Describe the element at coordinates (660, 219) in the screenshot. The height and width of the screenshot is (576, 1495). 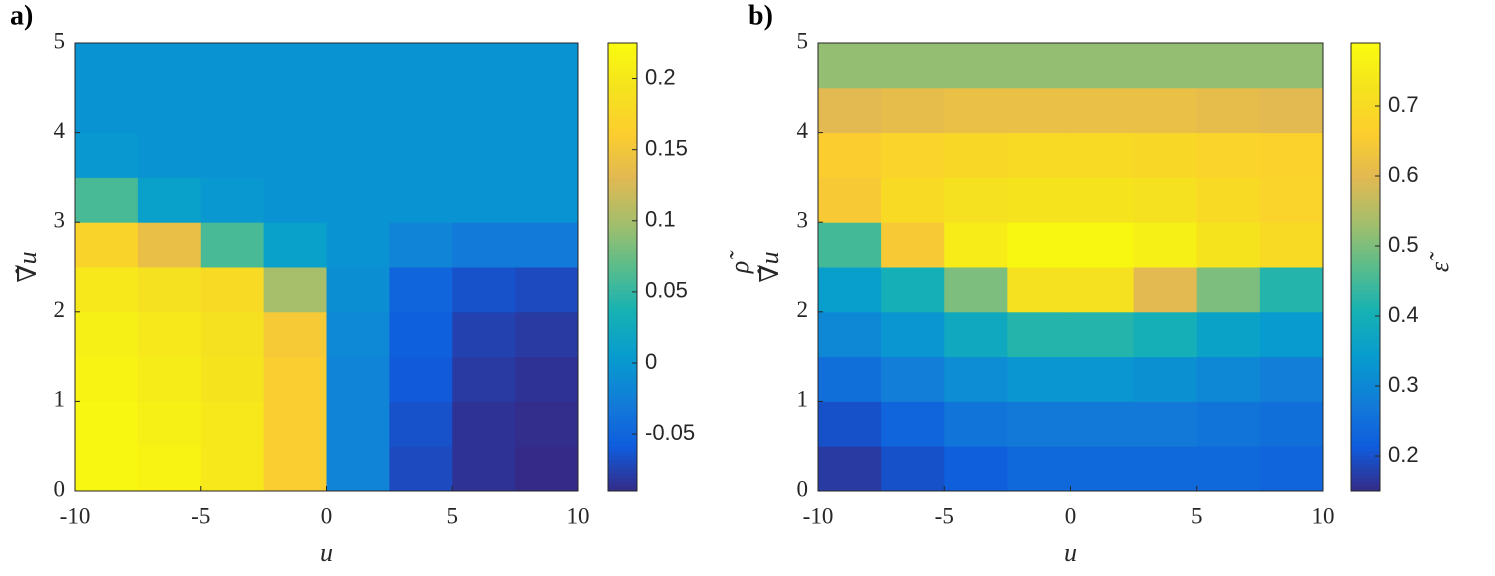
I see `colorbar-tick-label: 0.1` at that location.